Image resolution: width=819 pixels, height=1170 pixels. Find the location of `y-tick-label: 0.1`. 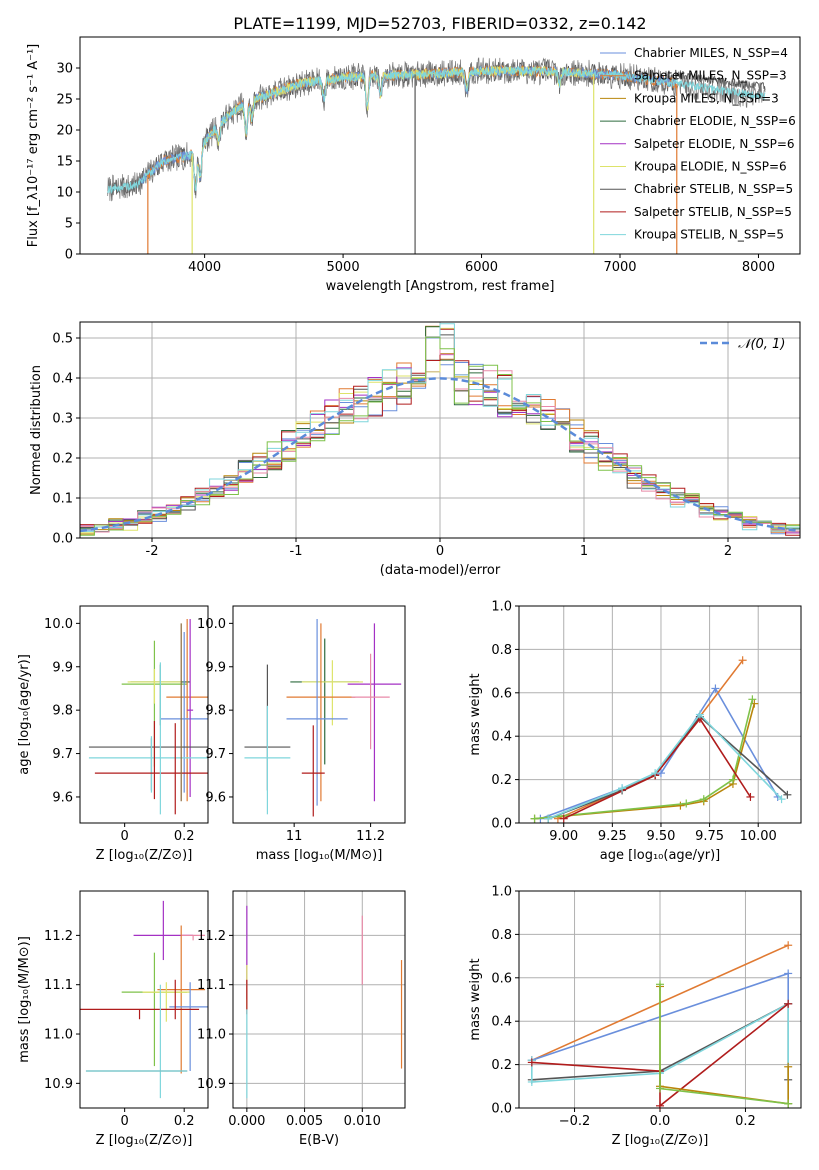

y-tick-label: 0.1 is located at coordinates (62, 499).